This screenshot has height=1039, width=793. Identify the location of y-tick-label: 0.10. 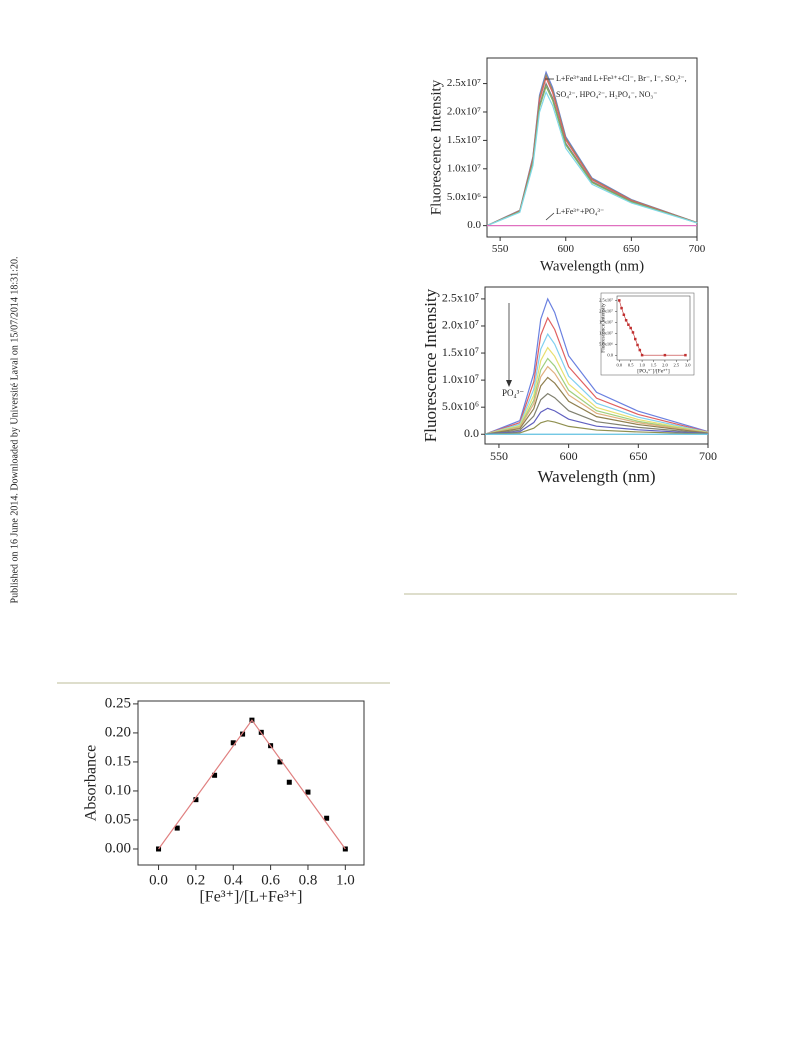
(118, 790).